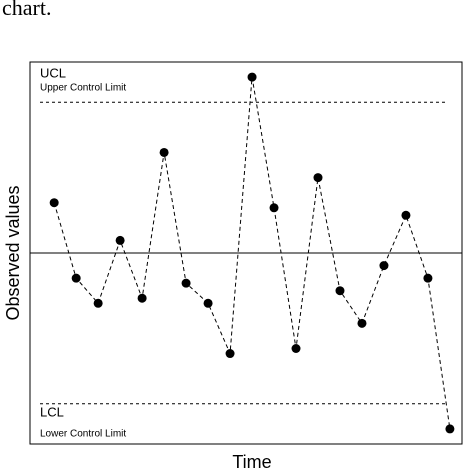 The height and width of the screenshot is (474, 474). What do you see at coordinates (26, 10) in the screenshot?
I see `heading: chart.` at bounding box center [26, 10].